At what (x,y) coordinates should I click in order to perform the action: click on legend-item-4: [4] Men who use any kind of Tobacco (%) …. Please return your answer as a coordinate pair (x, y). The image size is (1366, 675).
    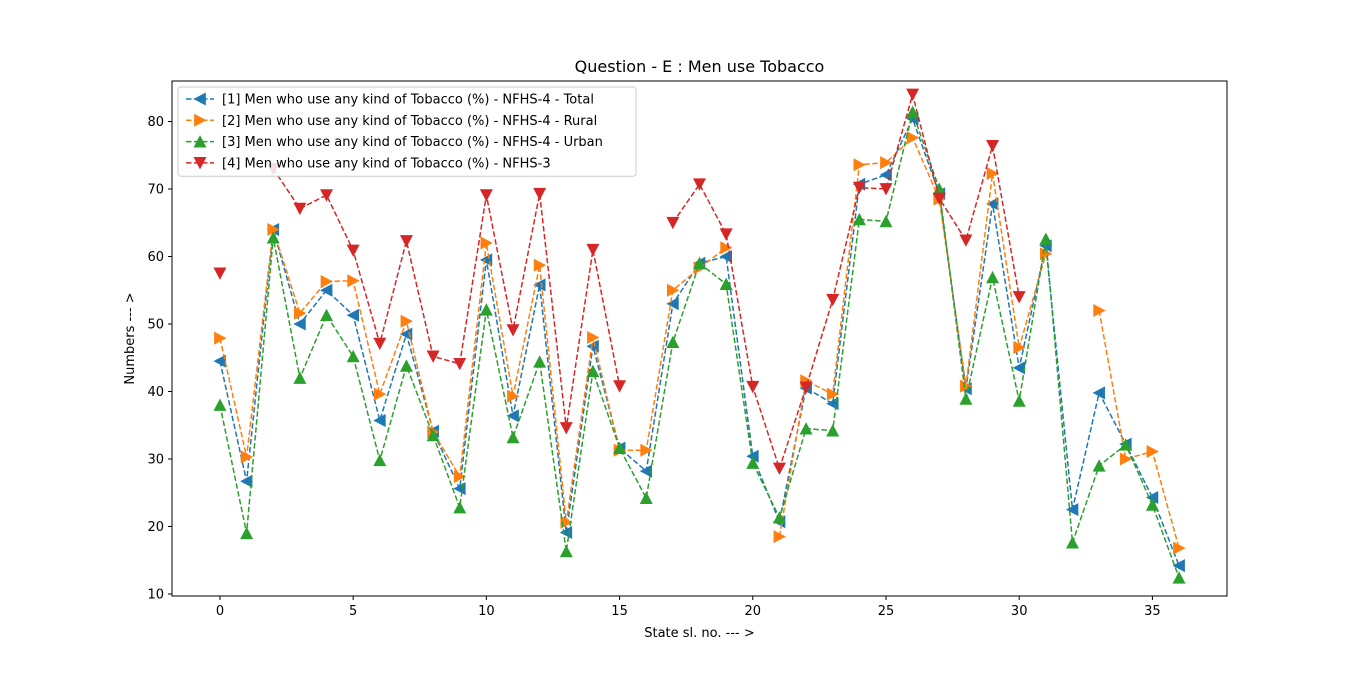
    Looking at the image, I should click on (368, 163).